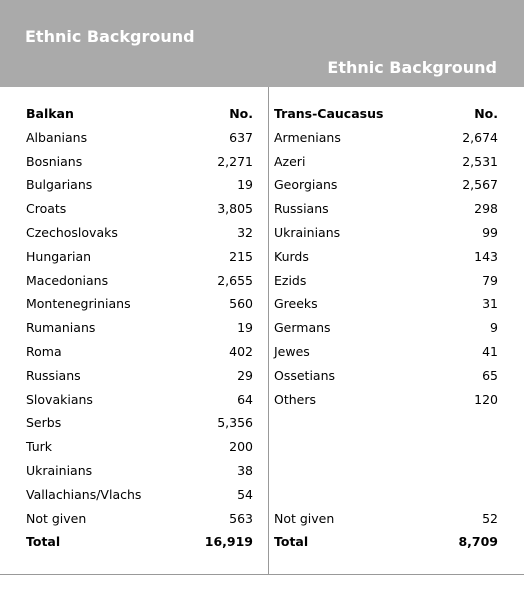 Image resolution: width=524 pixels, height=592 pixels. What do you see at coordinates (235, 209) in the screenshot?
I see `balkan-row-value: 3,805` at bounding box center [235, 209].